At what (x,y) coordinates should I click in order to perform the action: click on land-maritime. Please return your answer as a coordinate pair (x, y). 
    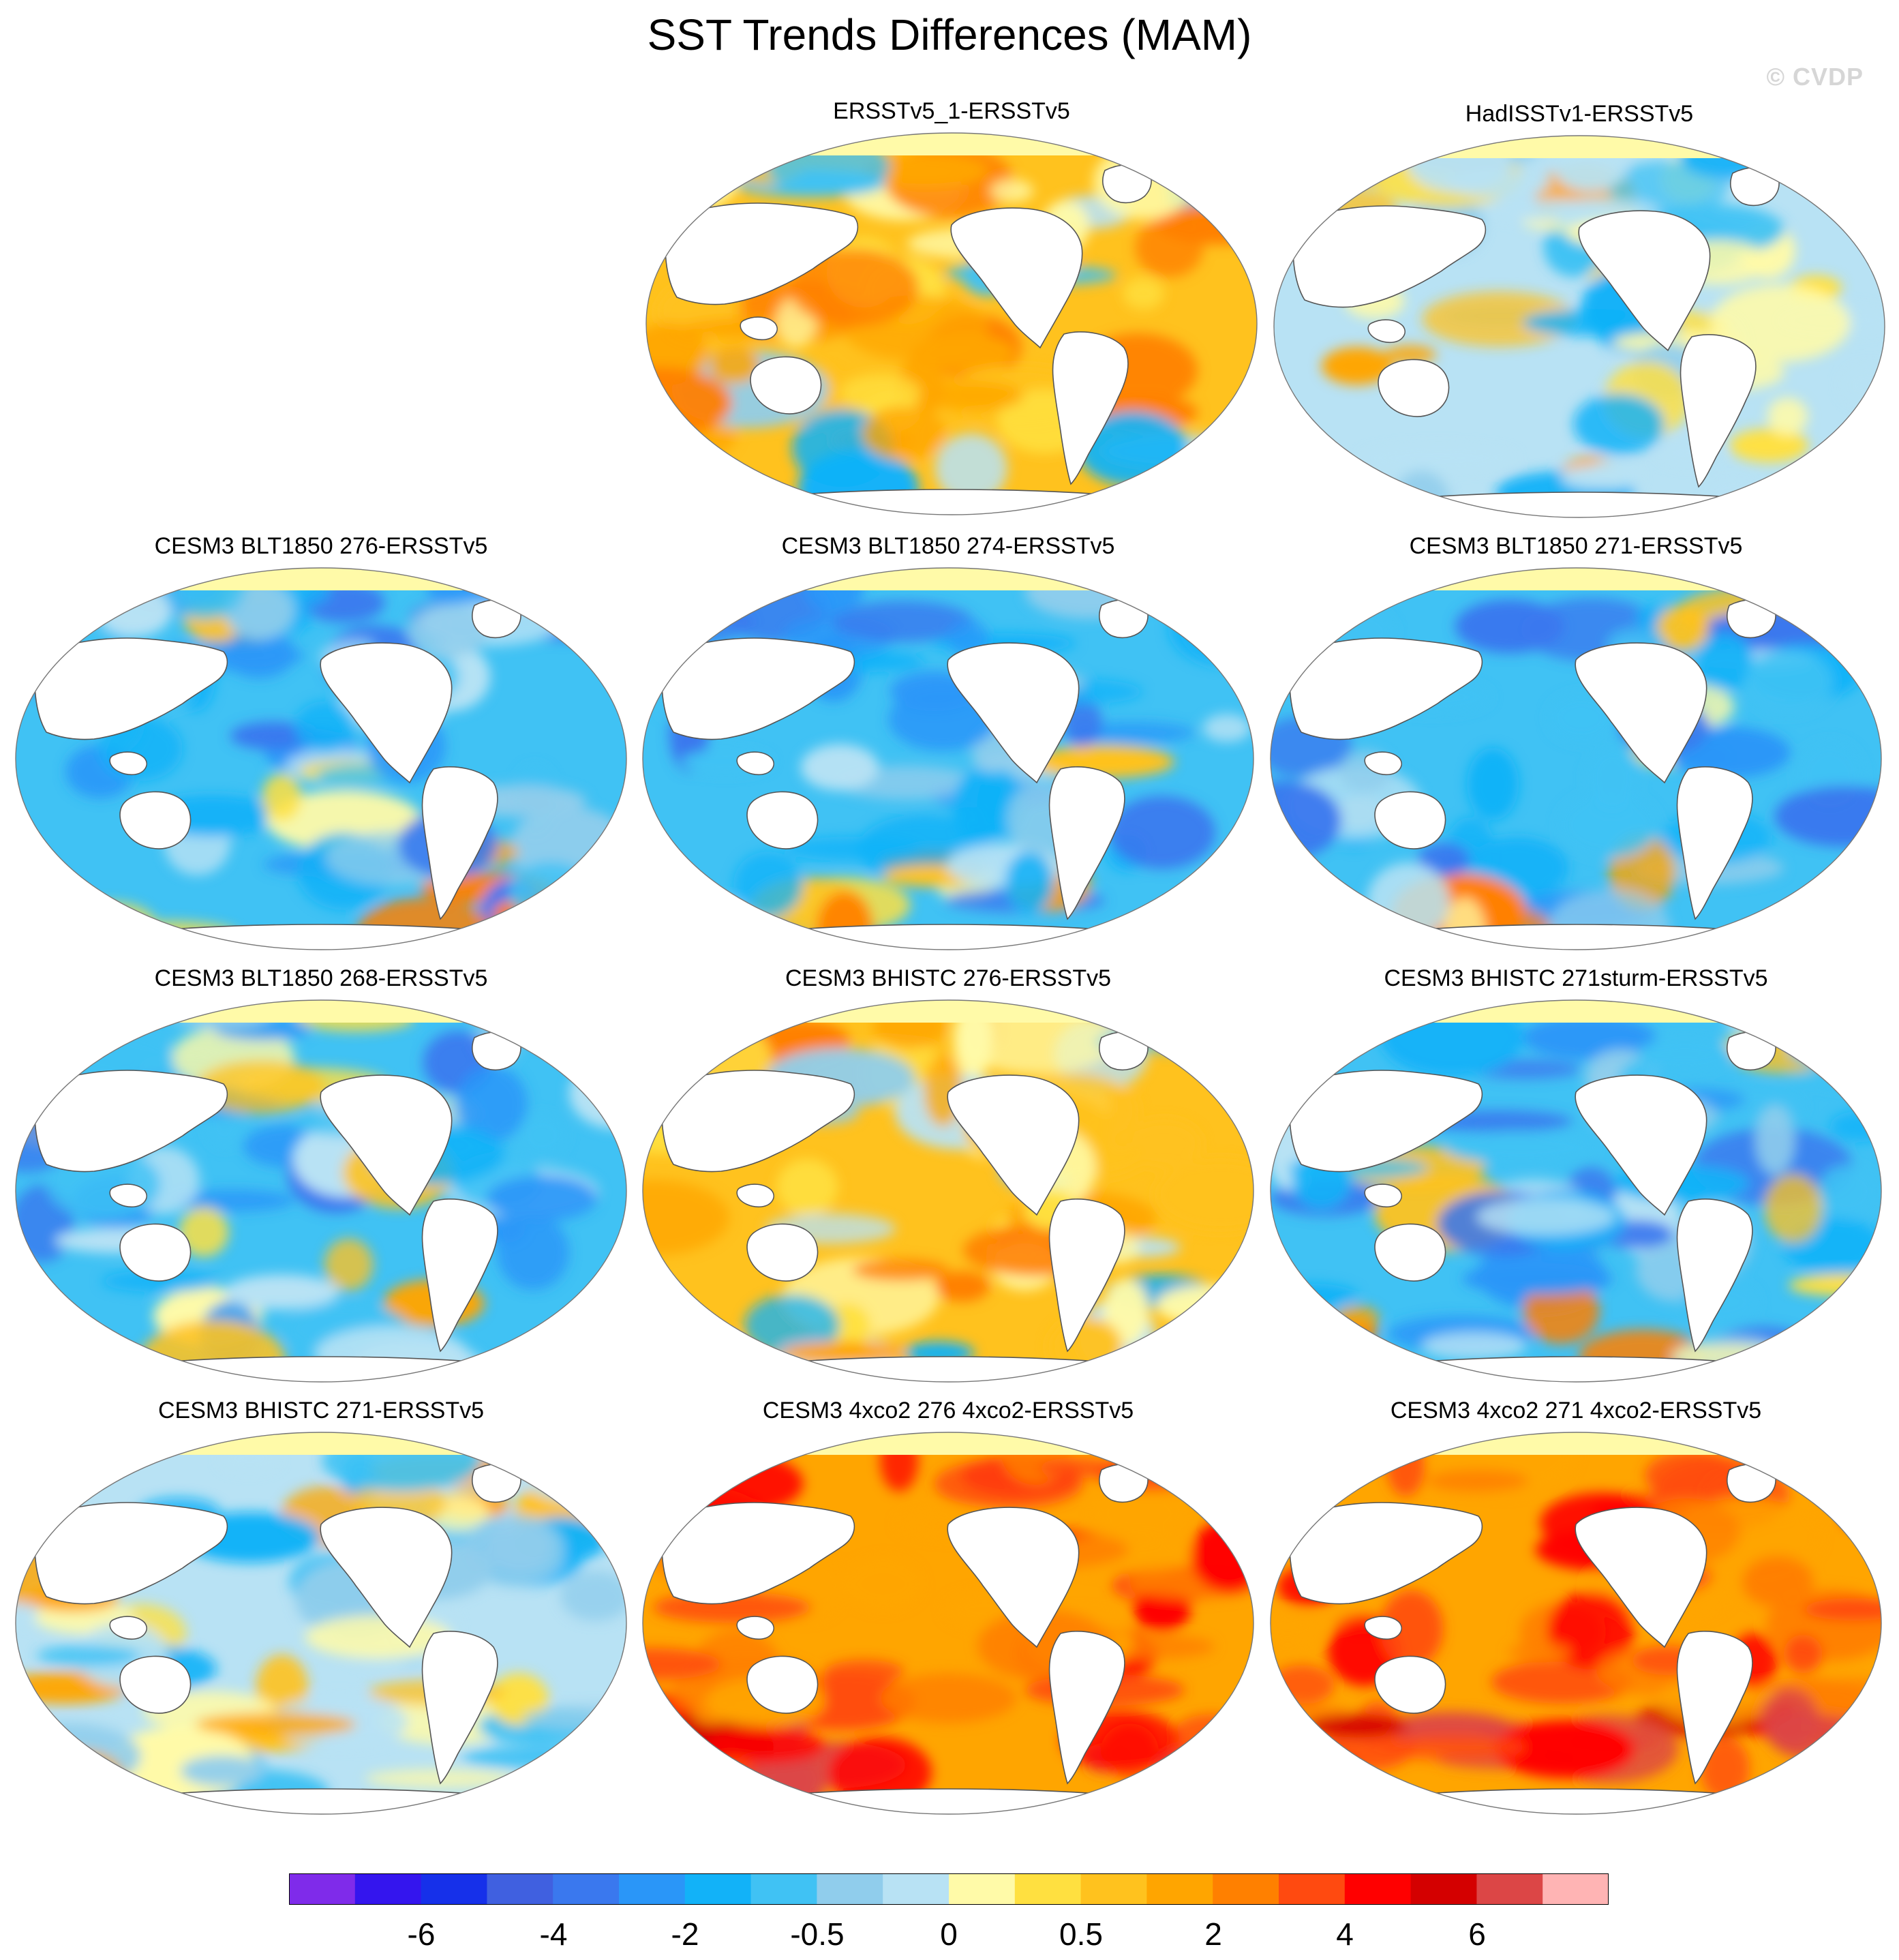
    Looking at the image, I should click on (1383, 763).